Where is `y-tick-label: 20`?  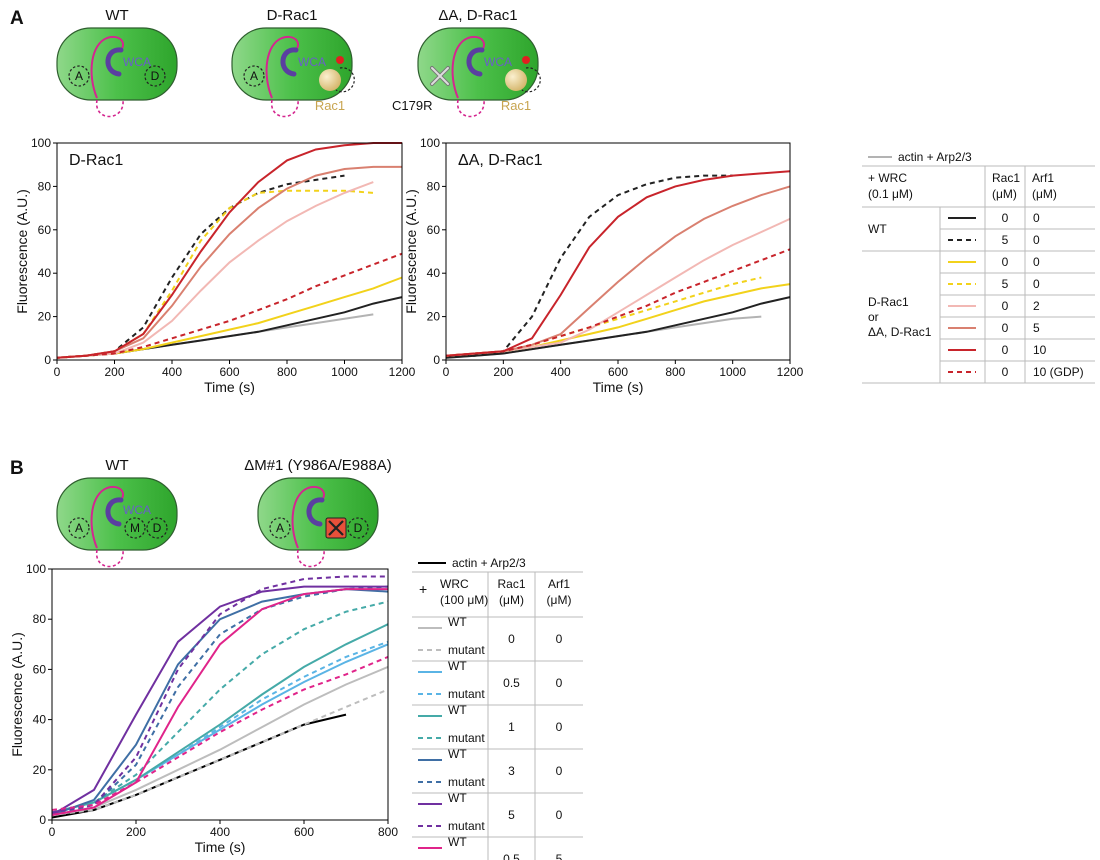
y-tick-label: 20 is located at coordinates (45, 317).